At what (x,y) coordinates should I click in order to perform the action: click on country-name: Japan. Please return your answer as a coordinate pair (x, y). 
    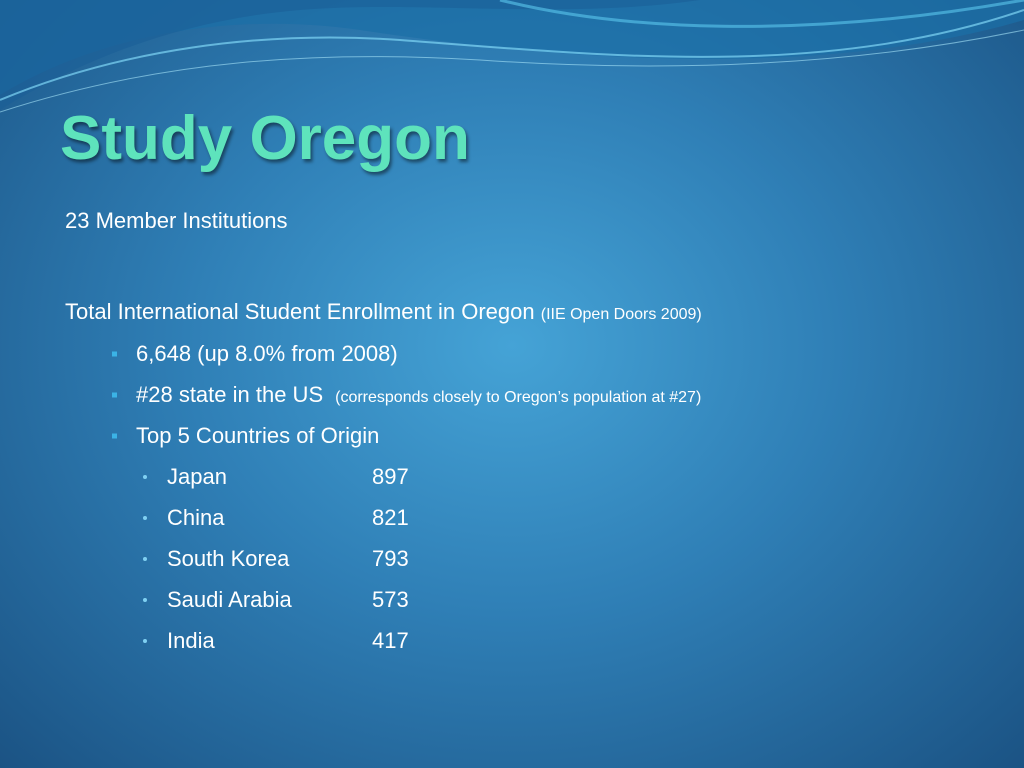
    Looking at the image, I should click on (197, 476).